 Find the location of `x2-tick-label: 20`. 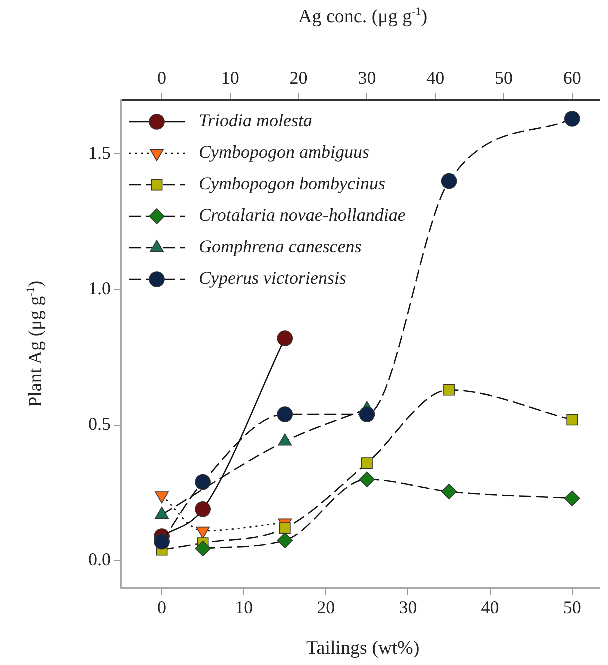

x2-tick-label: 20 is located at coordinates (299, 78).